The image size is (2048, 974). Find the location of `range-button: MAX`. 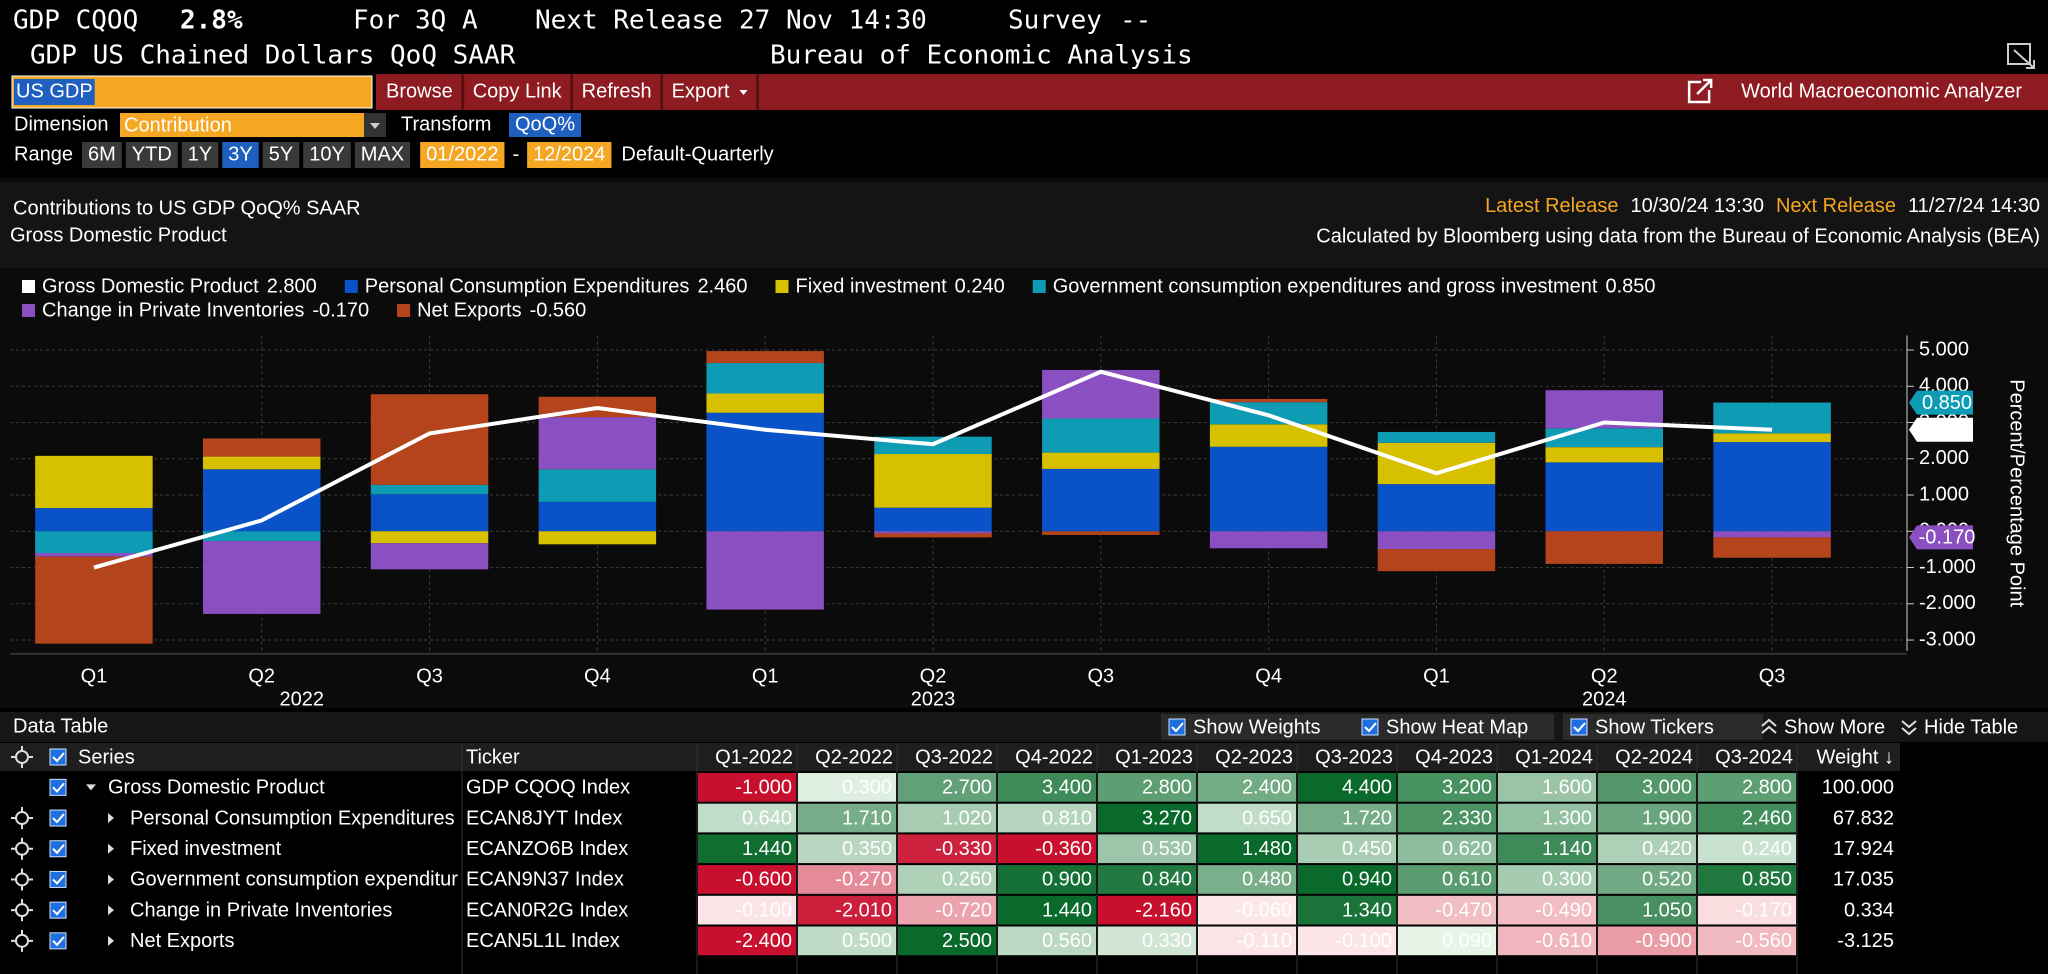

range-button: MAX is located at coordinates (382, 154).